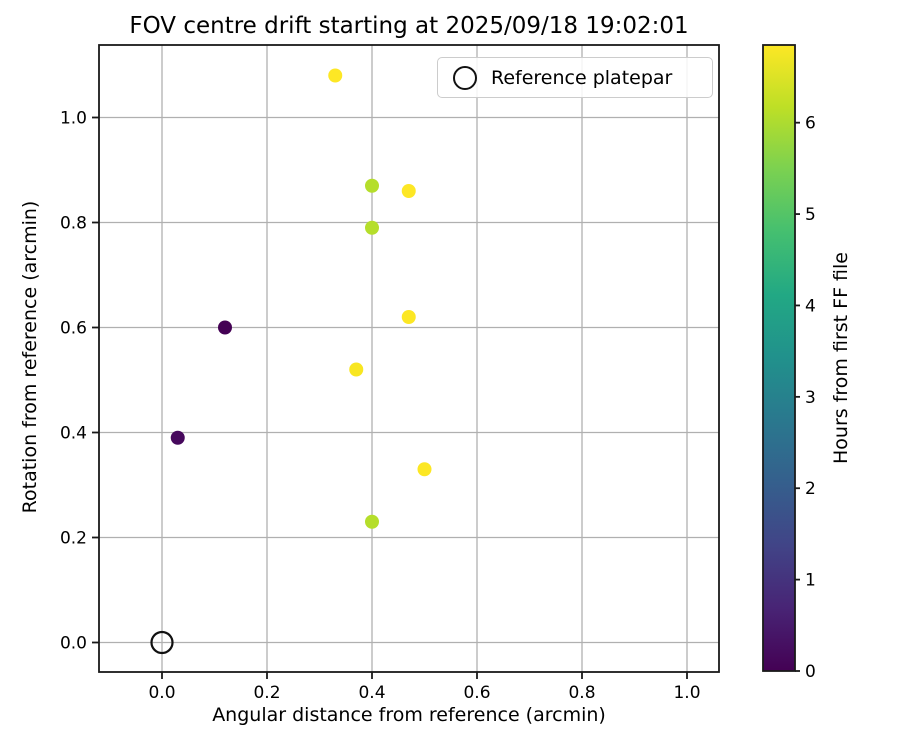 This screenshot has width=900, height=750. Describe the element at coordinates (424, 687) in the screenshot. I see `x-axis-ticks: 0.0 0.2 0.4 0.6 0.8 1.0` at that location.